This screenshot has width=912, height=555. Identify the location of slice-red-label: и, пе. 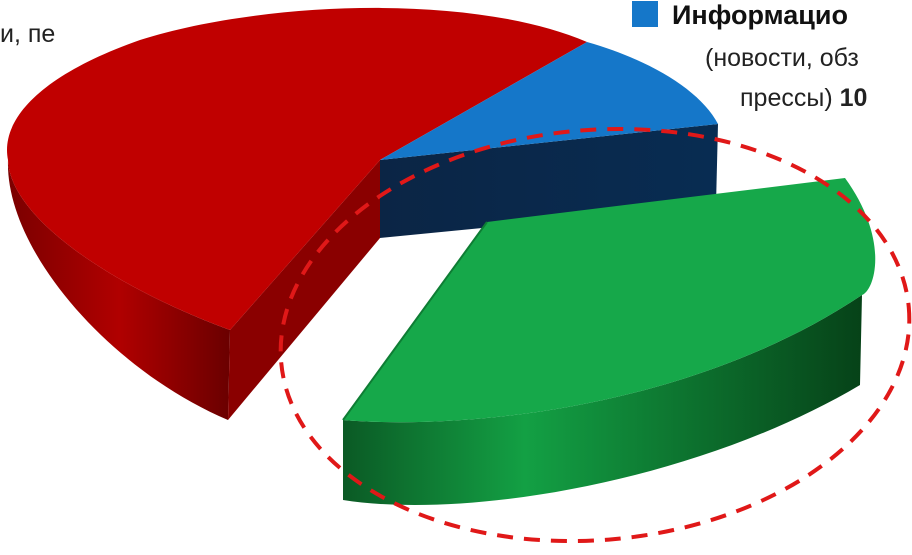
(28, 34).